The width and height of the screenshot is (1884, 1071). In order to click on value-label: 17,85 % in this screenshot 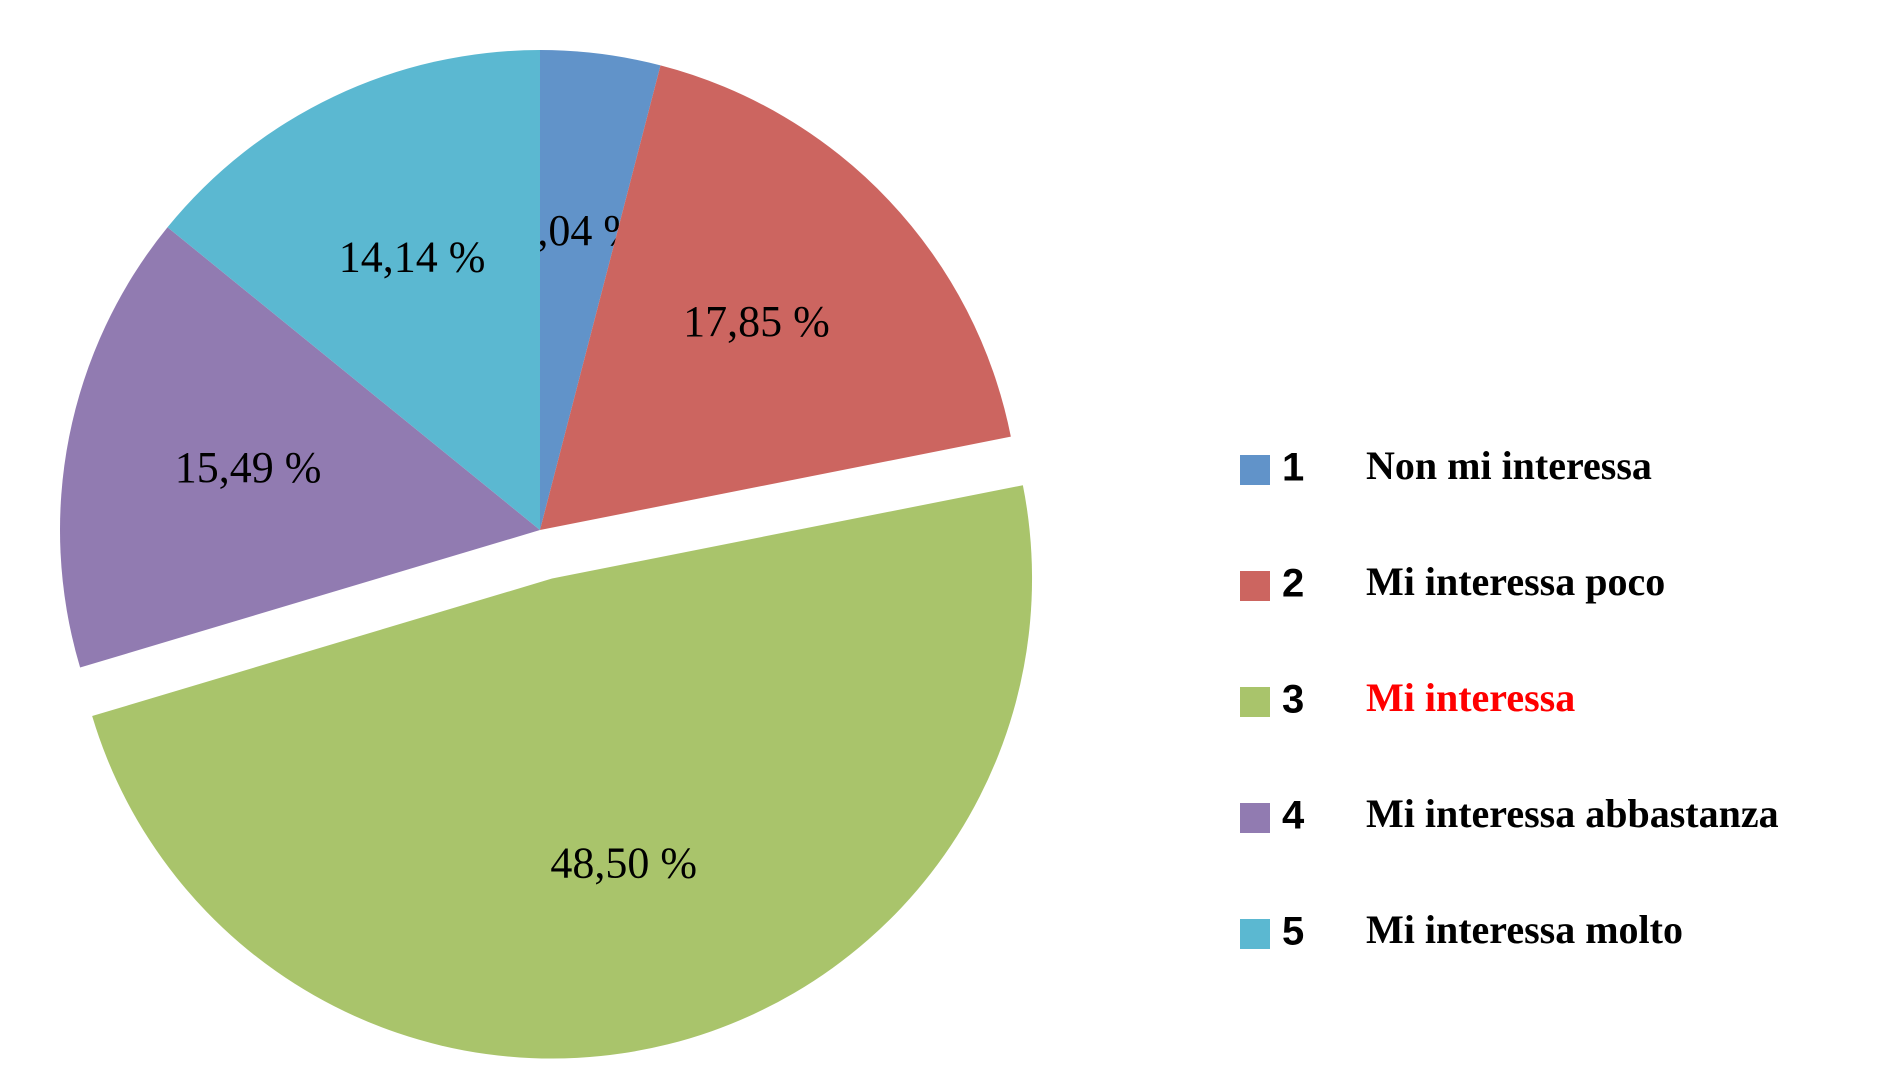, I will do `click(756, 321)`.